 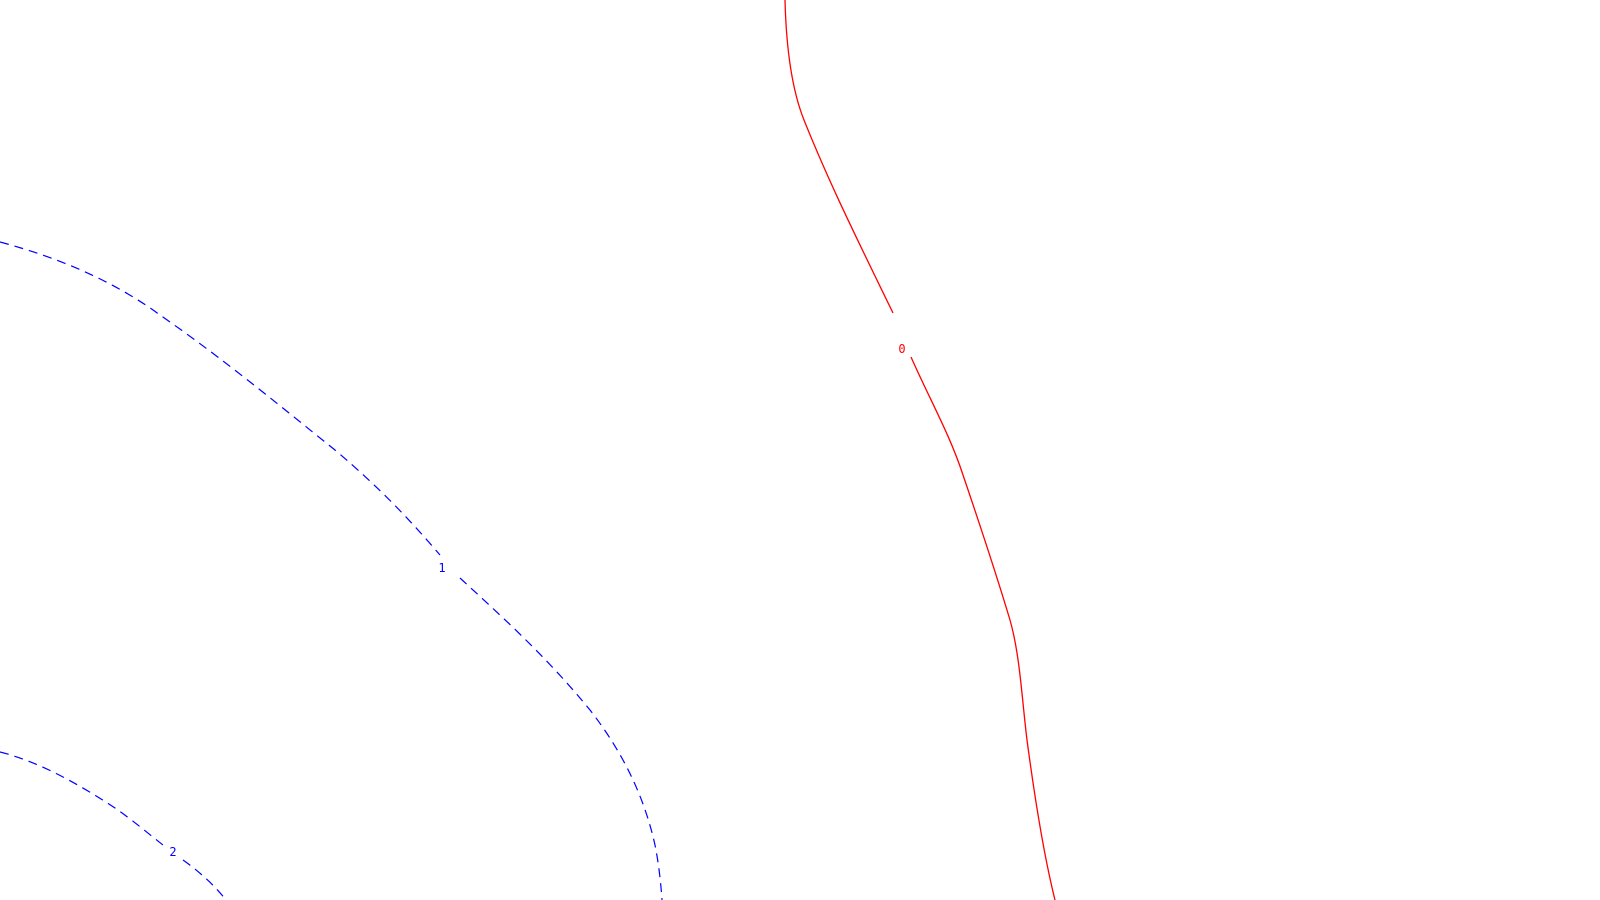 What do you see at coordinates (172, 852) in the screenshot?
I see `contour-label-2: 2` at bounding box center [172, 852].